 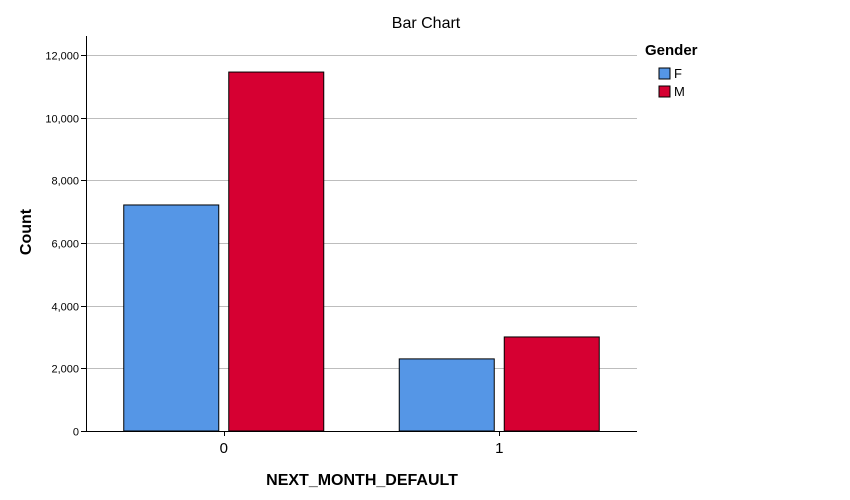 I want to click on legend-swatch-m, so click(x=664, y=91).